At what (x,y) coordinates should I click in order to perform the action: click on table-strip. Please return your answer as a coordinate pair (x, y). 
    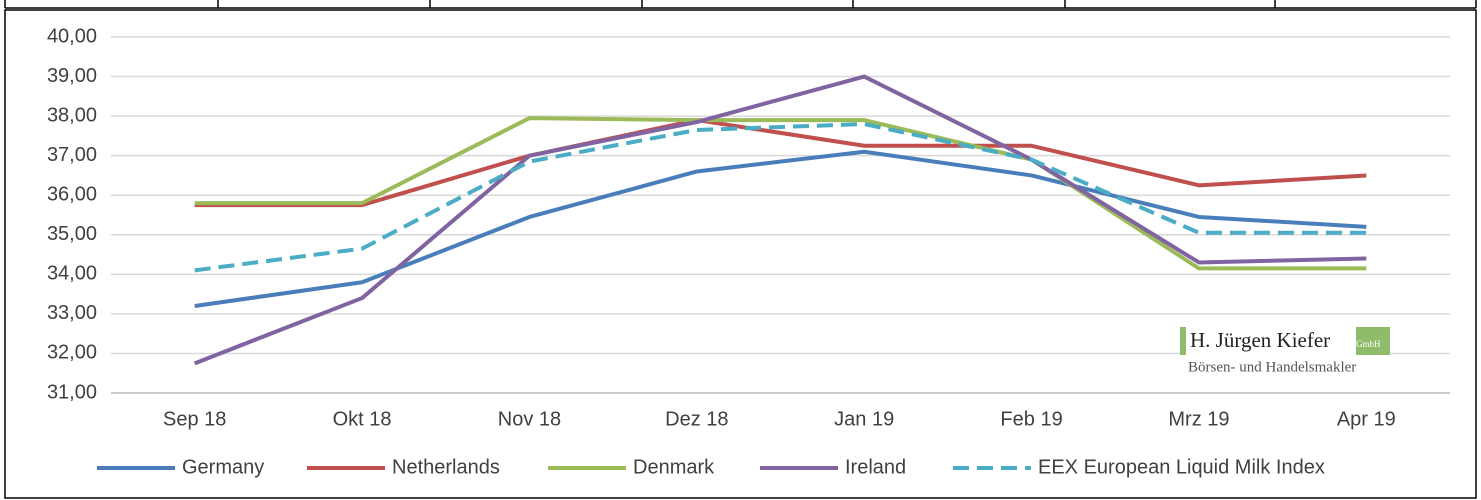
    Looking at the image, I should click on (740, 4).